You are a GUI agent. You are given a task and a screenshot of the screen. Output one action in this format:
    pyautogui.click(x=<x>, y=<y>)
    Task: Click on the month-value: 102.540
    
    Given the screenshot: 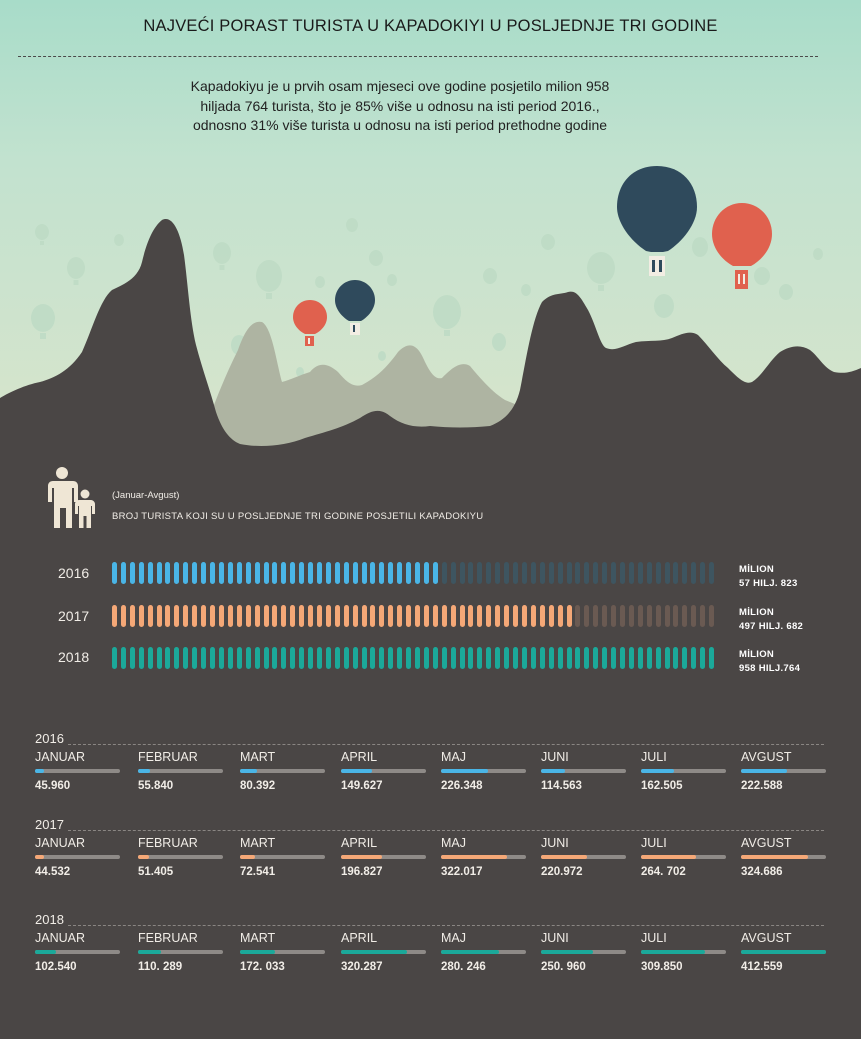 What is the action you would take?
    pyautogui.click(x=56, y=967)
    